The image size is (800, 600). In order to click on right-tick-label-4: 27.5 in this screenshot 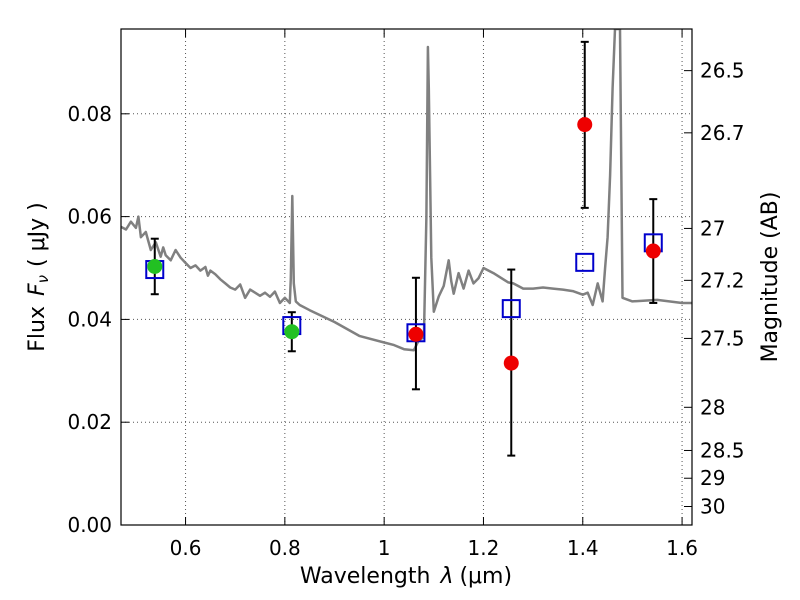, I will do `click(722, 338)`.